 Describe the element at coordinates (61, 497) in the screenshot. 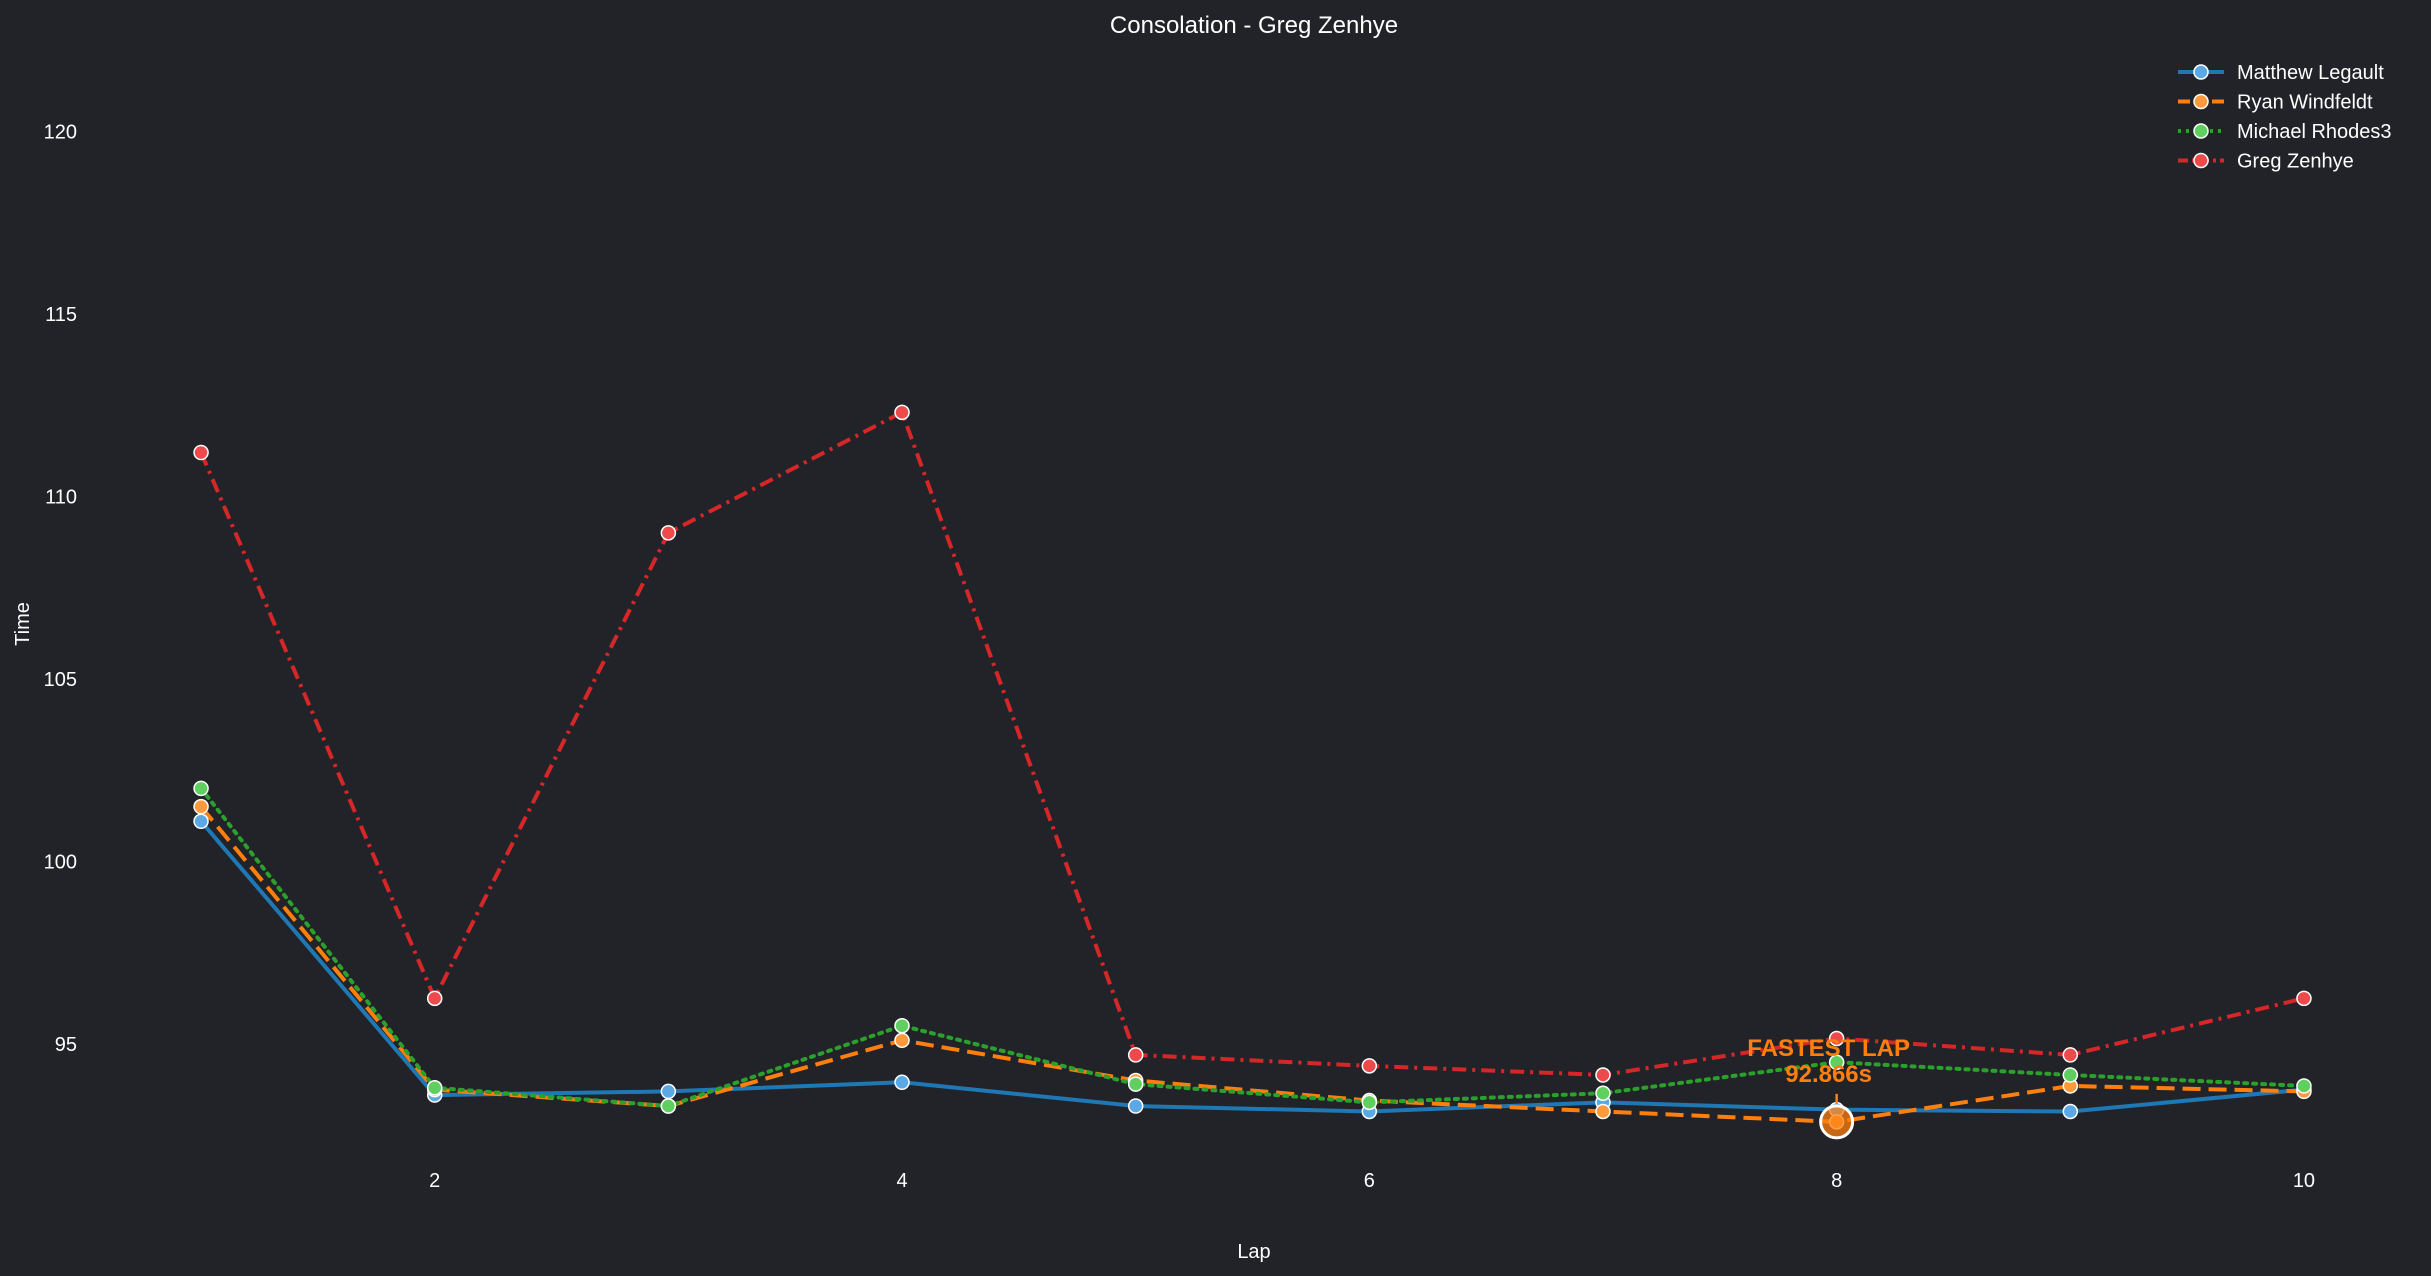

I see `y-tick-label: 110` at that location.